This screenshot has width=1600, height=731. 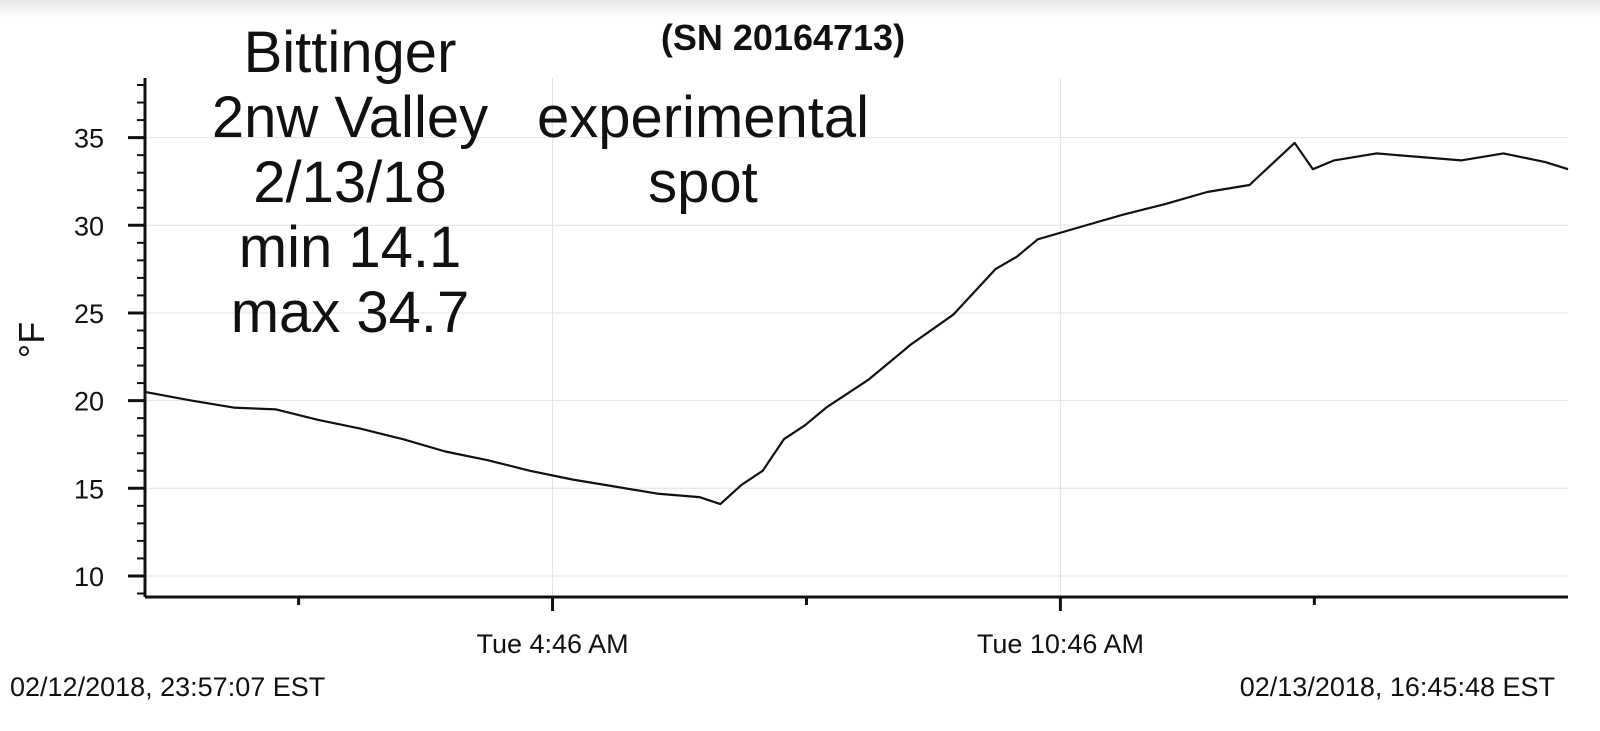 What do you see at coordinates (1060, 644) in the screenshot?
I see `x-tick-label: Tue 10:46 AM` at bounding box center [1060, 644].